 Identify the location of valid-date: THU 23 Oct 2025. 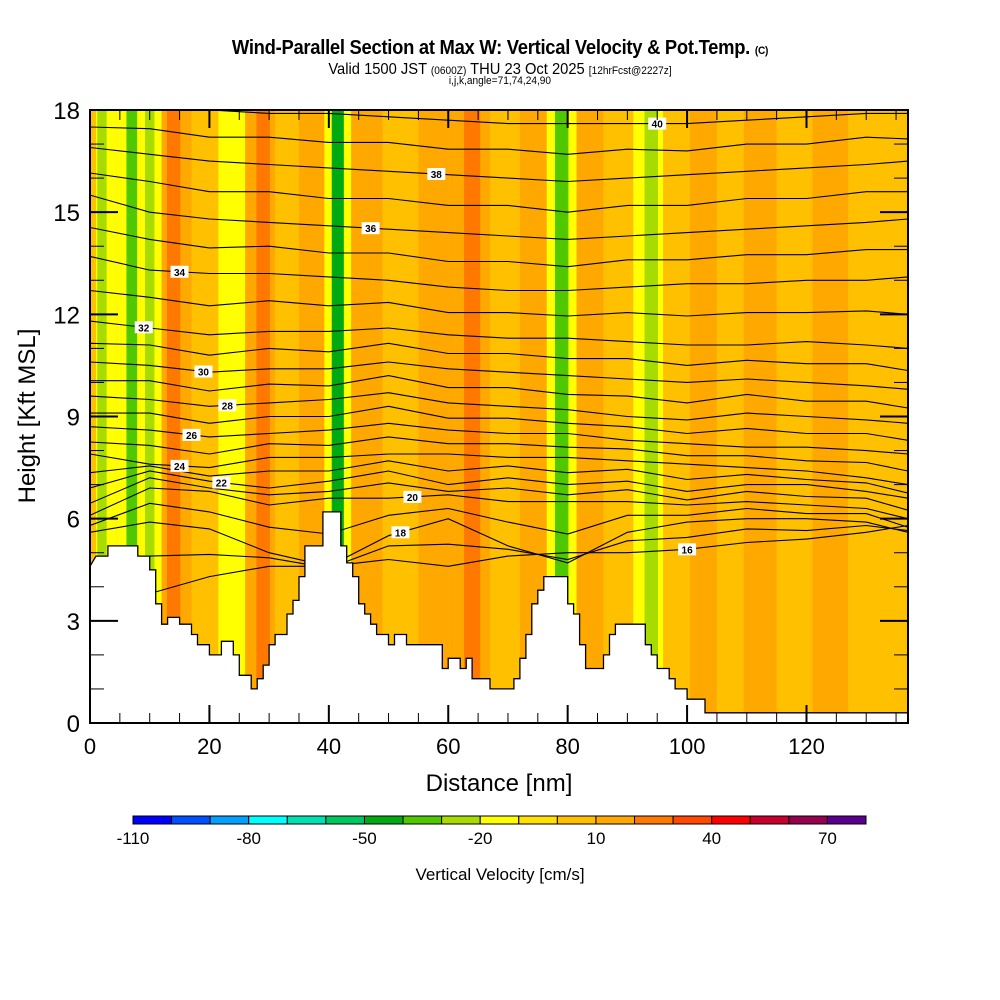
(527, 69).